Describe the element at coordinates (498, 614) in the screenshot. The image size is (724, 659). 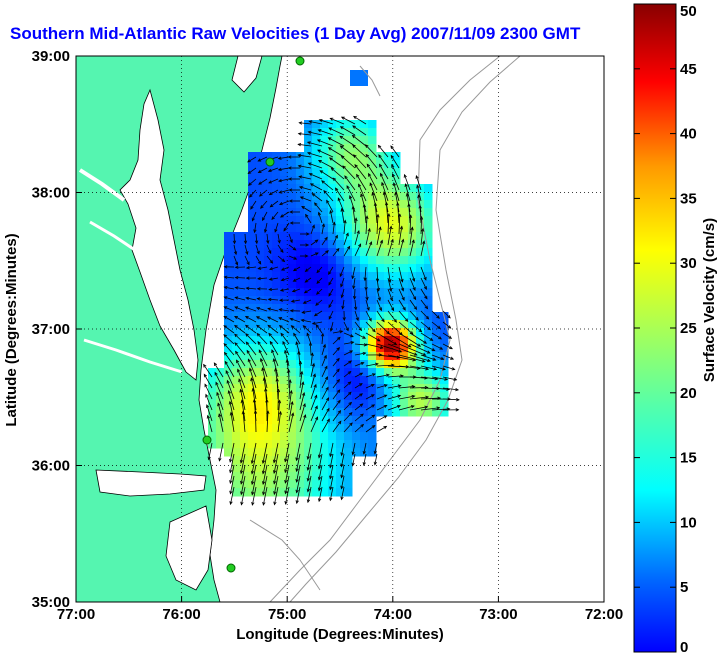
I see `x-tick-label: 73:00` at that location.